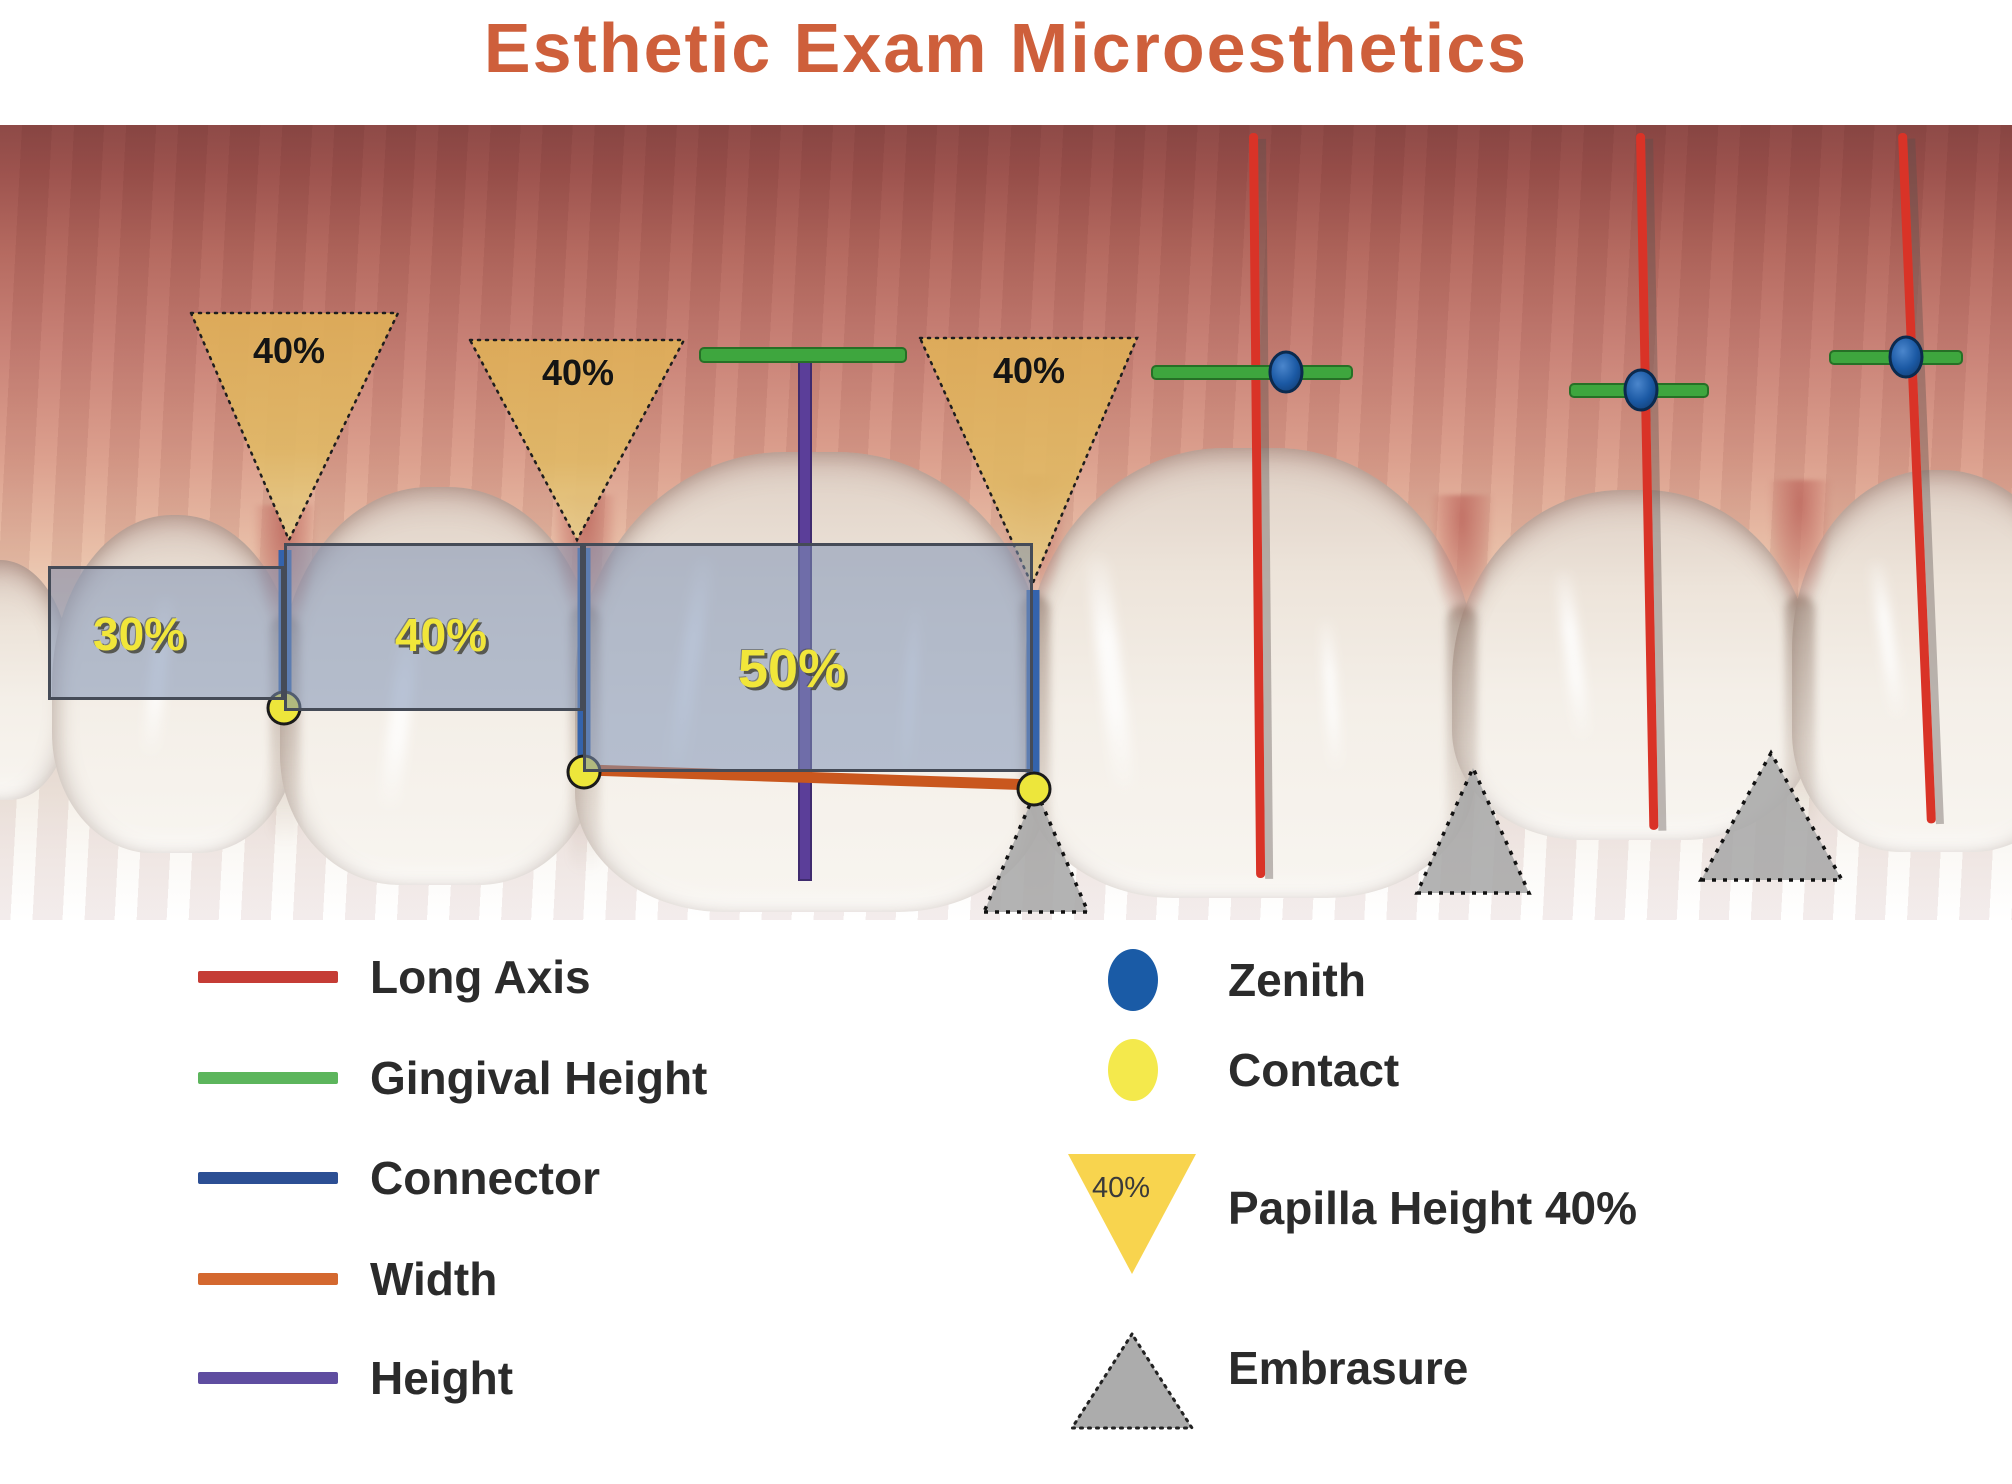 Image resolution: width=2012 pixels, height=1484 pixels. What do you see at coordinates (268, 977) in the screenshot?
I see `long-axis-swatch` at bounding box center [268, 977].